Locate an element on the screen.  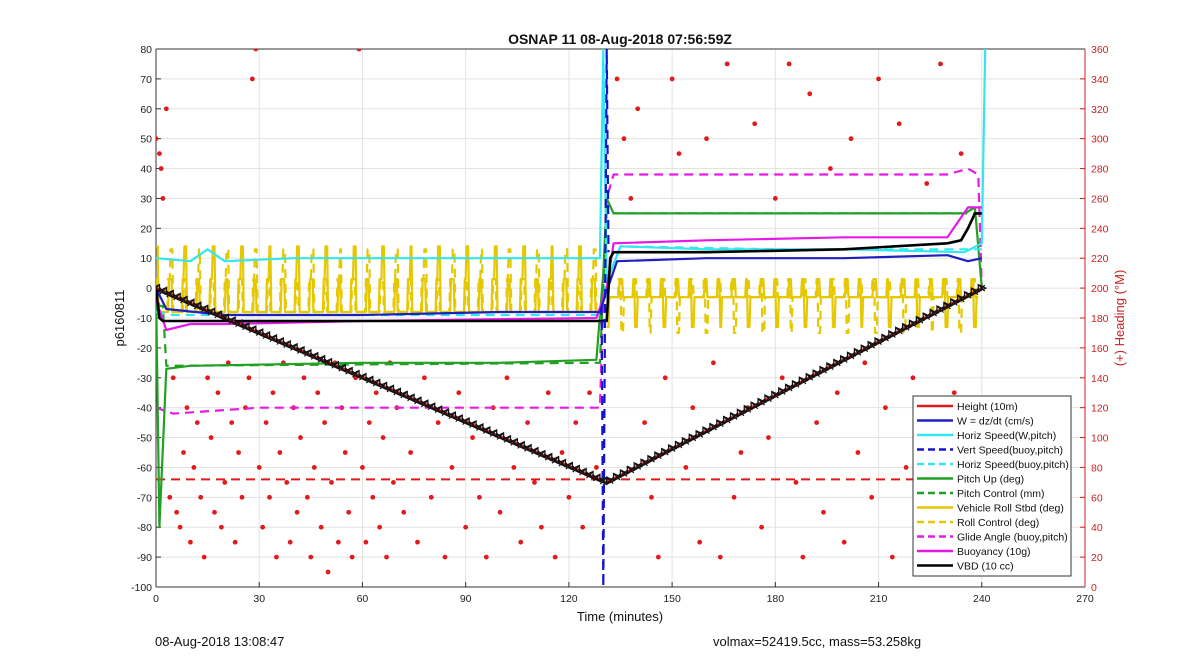
x-axis-label: Time (minutes) is located at coordinates (620, 616).